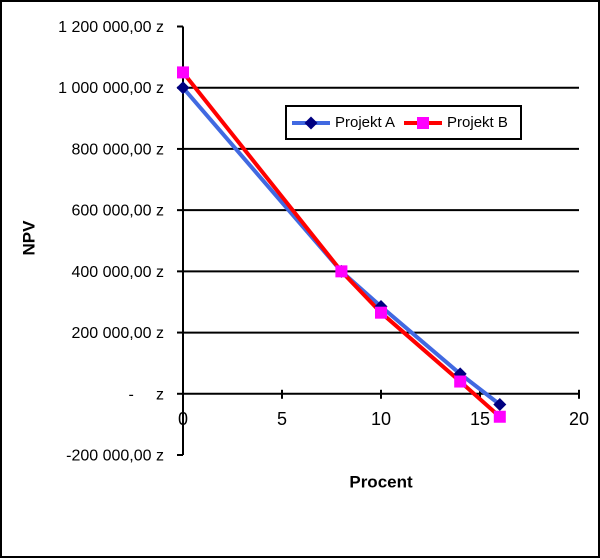 The width and height of the screenshot is (600, 560). I want to click on legend-label-projekt-b: Projekt B, so click(477, 122).